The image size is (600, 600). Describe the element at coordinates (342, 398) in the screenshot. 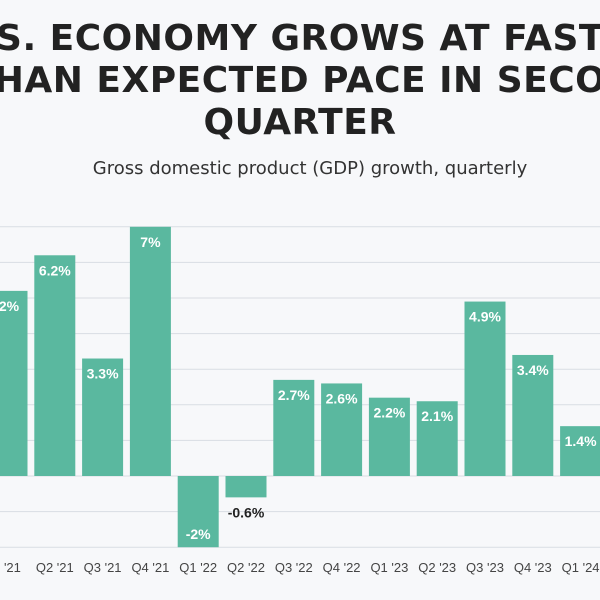

I see `data-label: 2.6%` at that location.